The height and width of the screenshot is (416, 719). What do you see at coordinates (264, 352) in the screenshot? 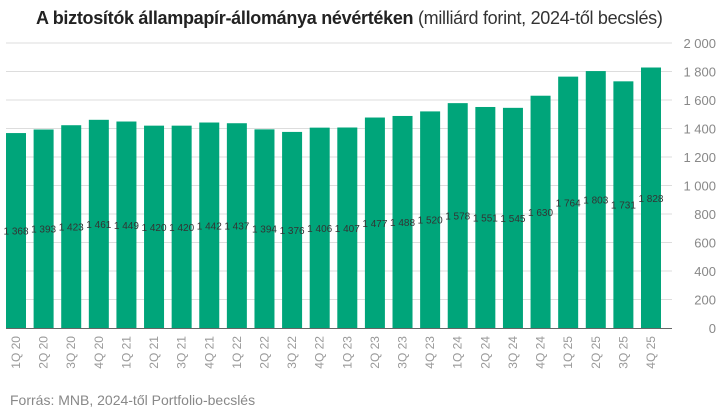
I see `x-tick-label: 2Q 22` at bounding box center [264, 352].